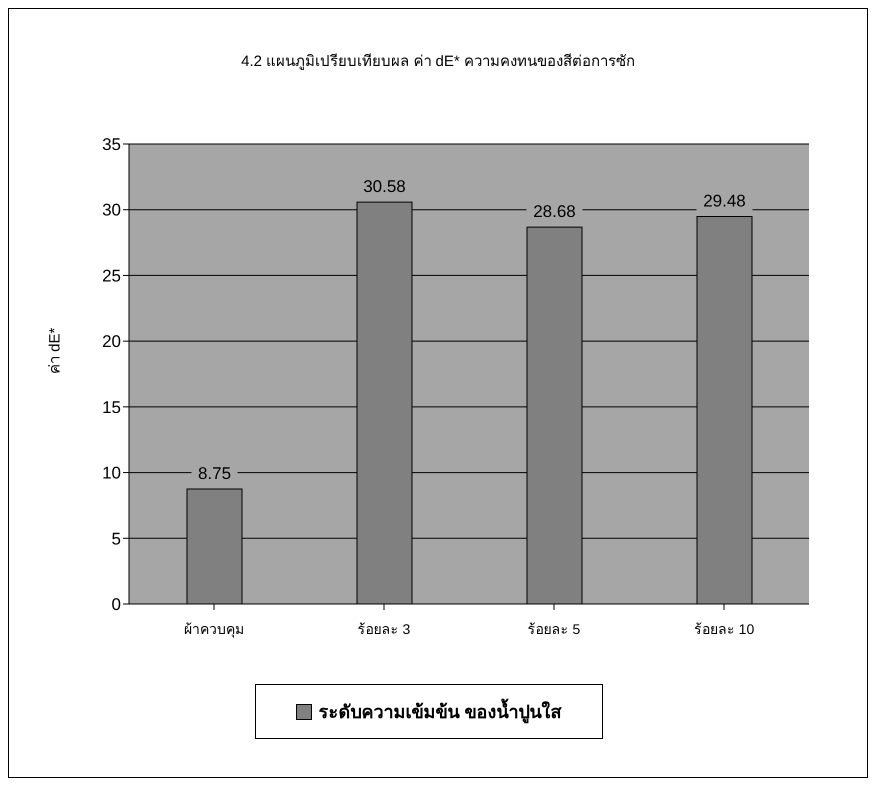 This screenshot has height=788, width=884. What do you see at coordinates (55, 350) in the screenshot?
I see `y-axis-title: ค่า dE*` at bounding box center [55, 350].